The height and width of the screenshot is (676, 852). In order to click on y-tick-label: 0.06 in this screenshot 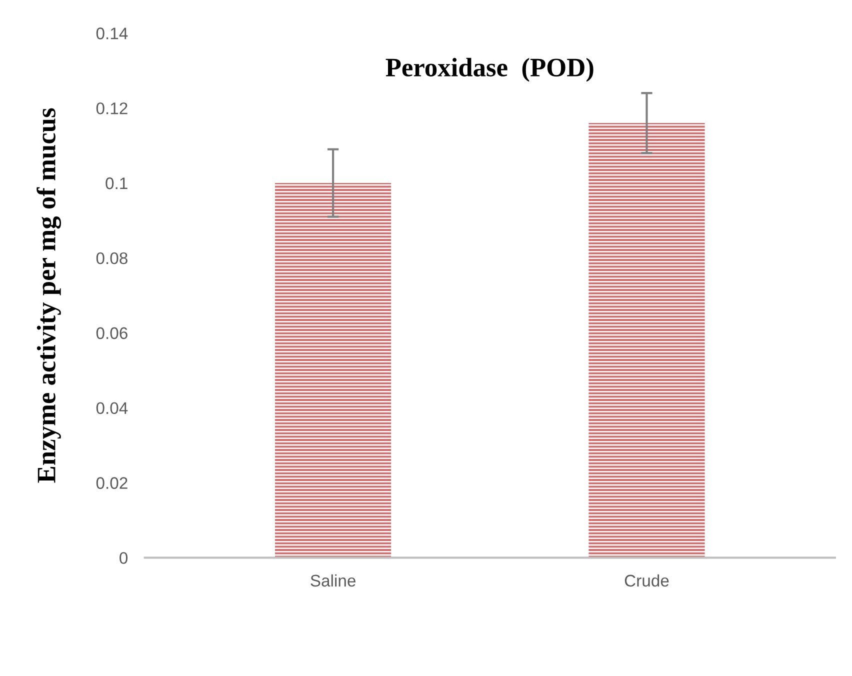, I will do `click(112, 333)`.